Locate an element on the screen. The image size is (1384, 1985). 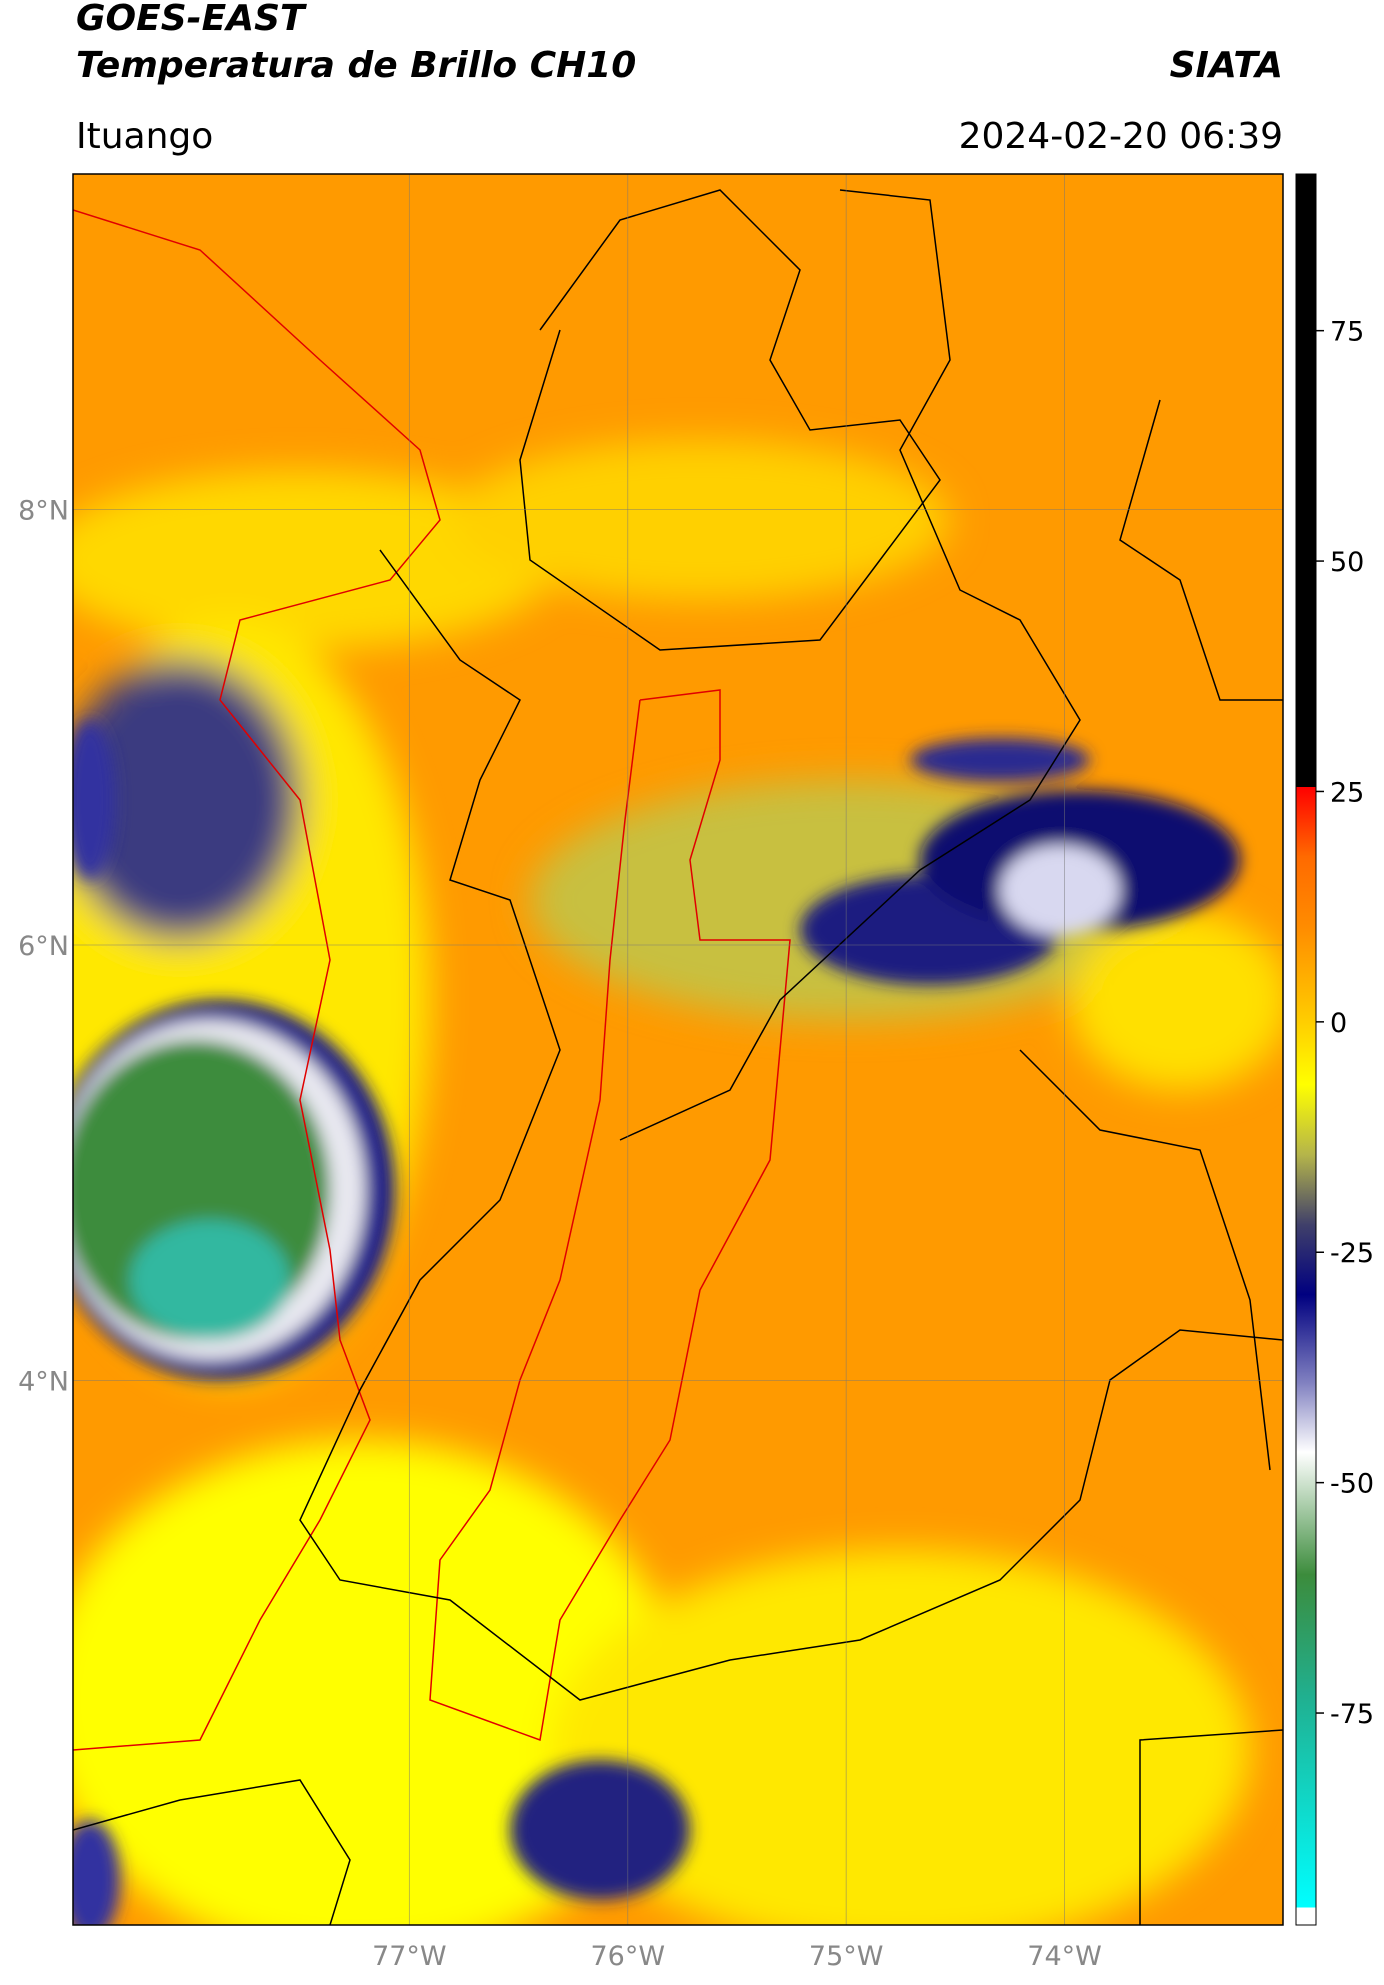
colorbar-tick-label: -25 is located at coordinates (1352, 1253).